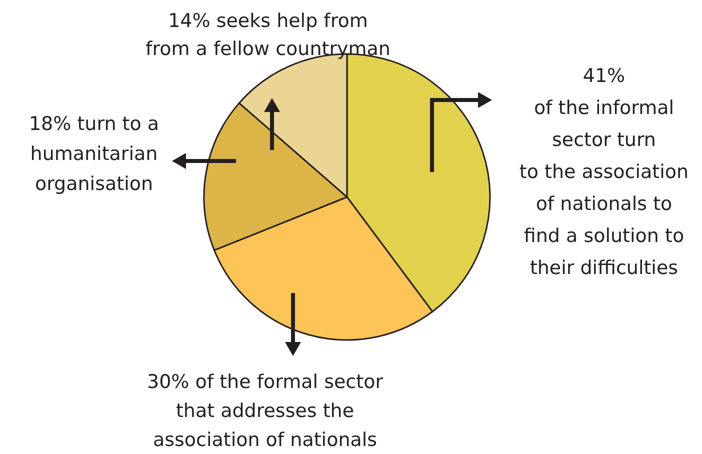 This screenshot has width=702, height=454. Describe the element at coordinates (268, 35) in the screenshot. I see `slice-label: 14% seeks help from from a fellow countryman` at that location.